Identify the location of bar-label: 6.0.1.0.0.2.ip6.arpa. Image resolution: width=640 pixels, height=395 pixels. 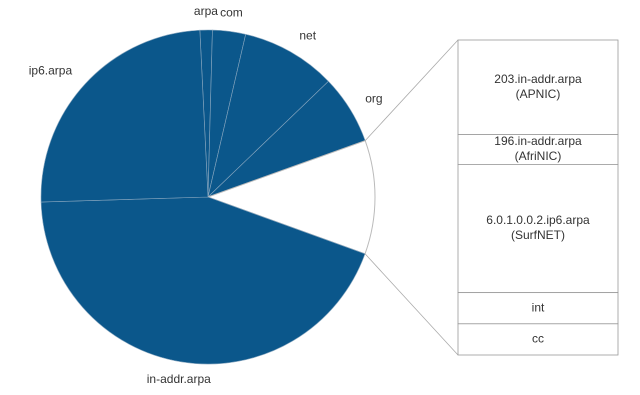
(538, 220).